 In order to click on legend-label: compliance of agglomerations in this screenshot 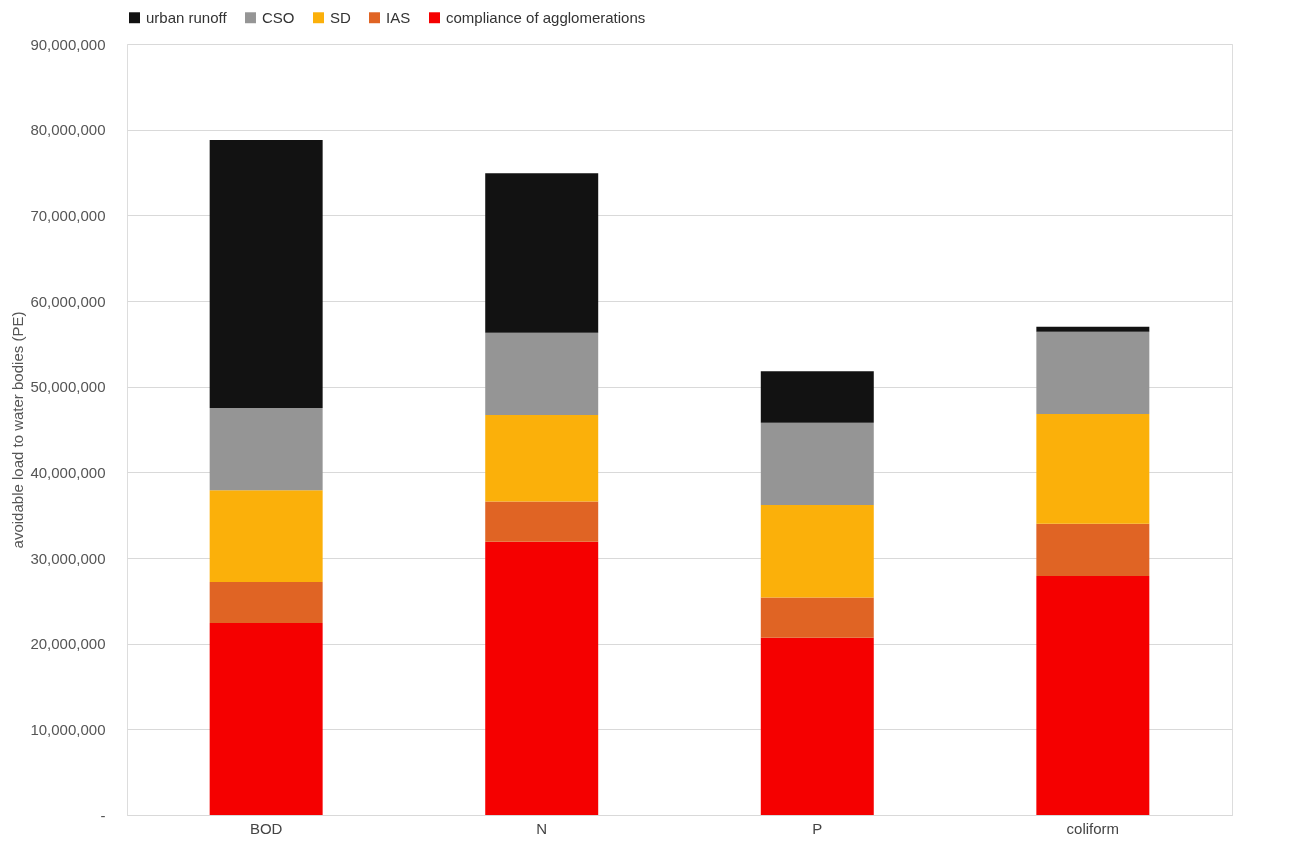, I will do `click(546, 17)`.